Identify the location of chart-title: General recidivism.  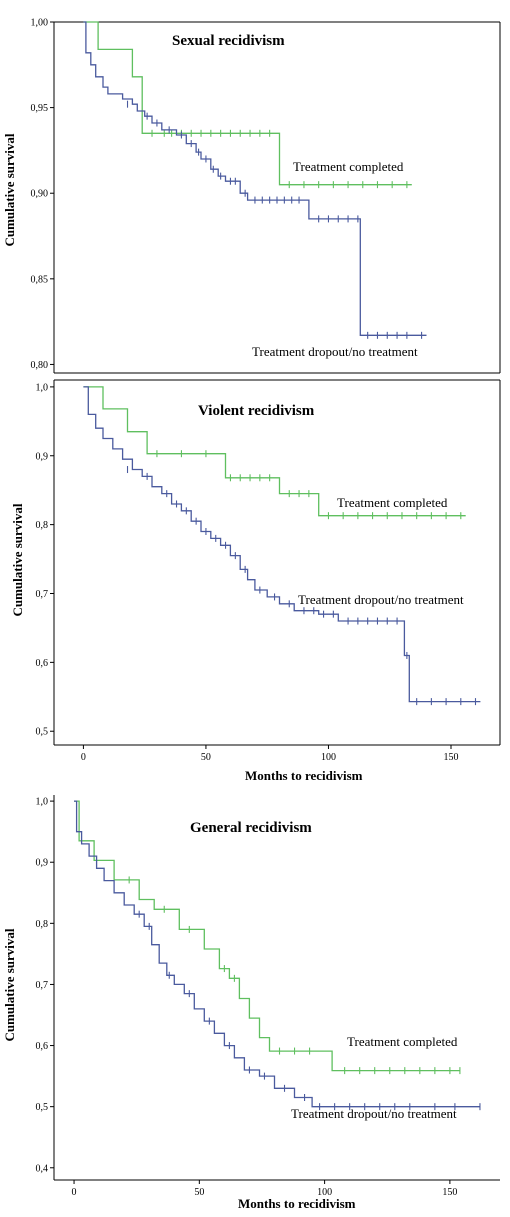
(251, 828).